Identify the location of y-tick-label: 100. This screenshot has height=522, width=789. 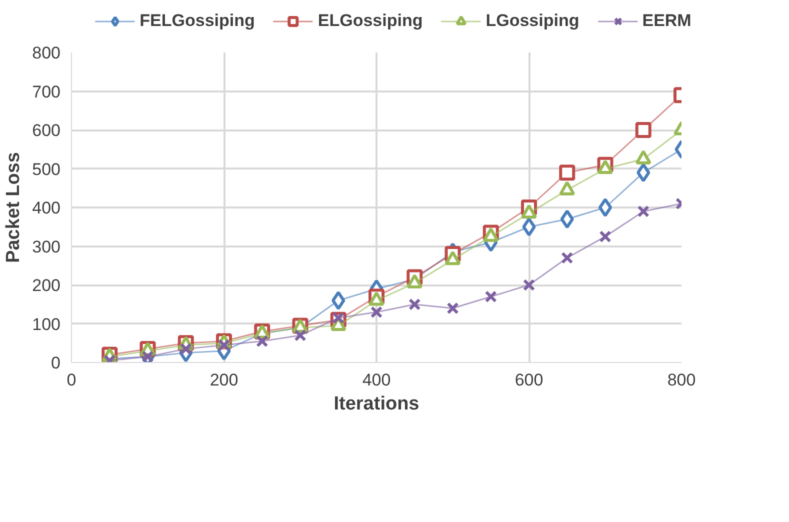
(46, 324).